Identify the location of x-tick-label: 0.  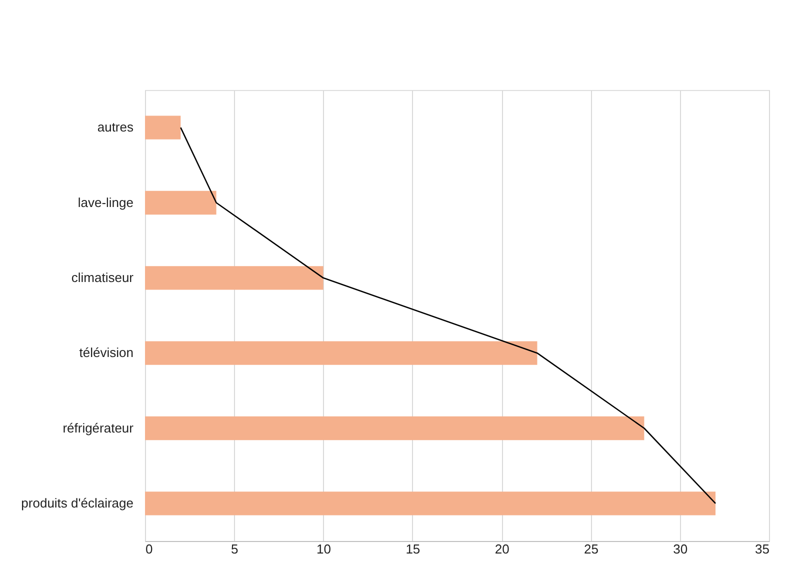
(149, 549).